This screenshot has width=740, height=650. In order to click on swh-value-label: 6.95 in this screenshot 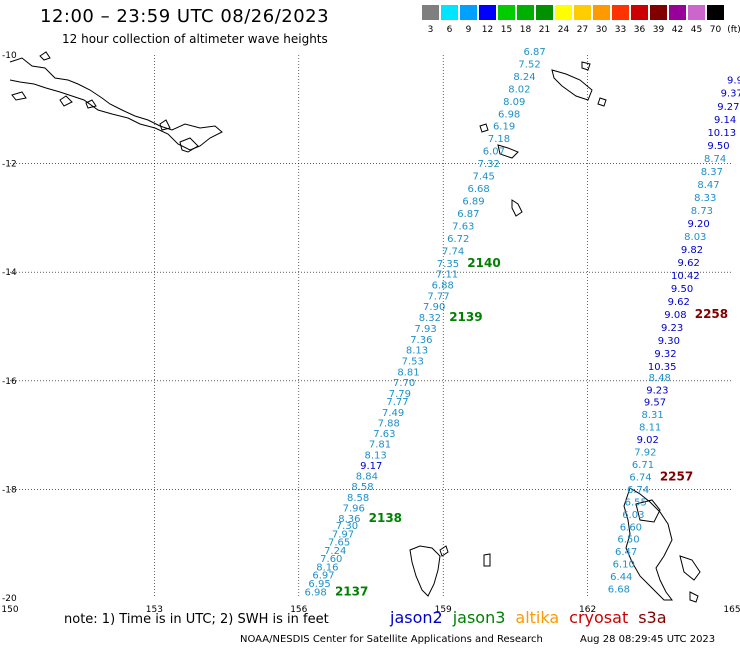, I will do `click(319, 584)`.